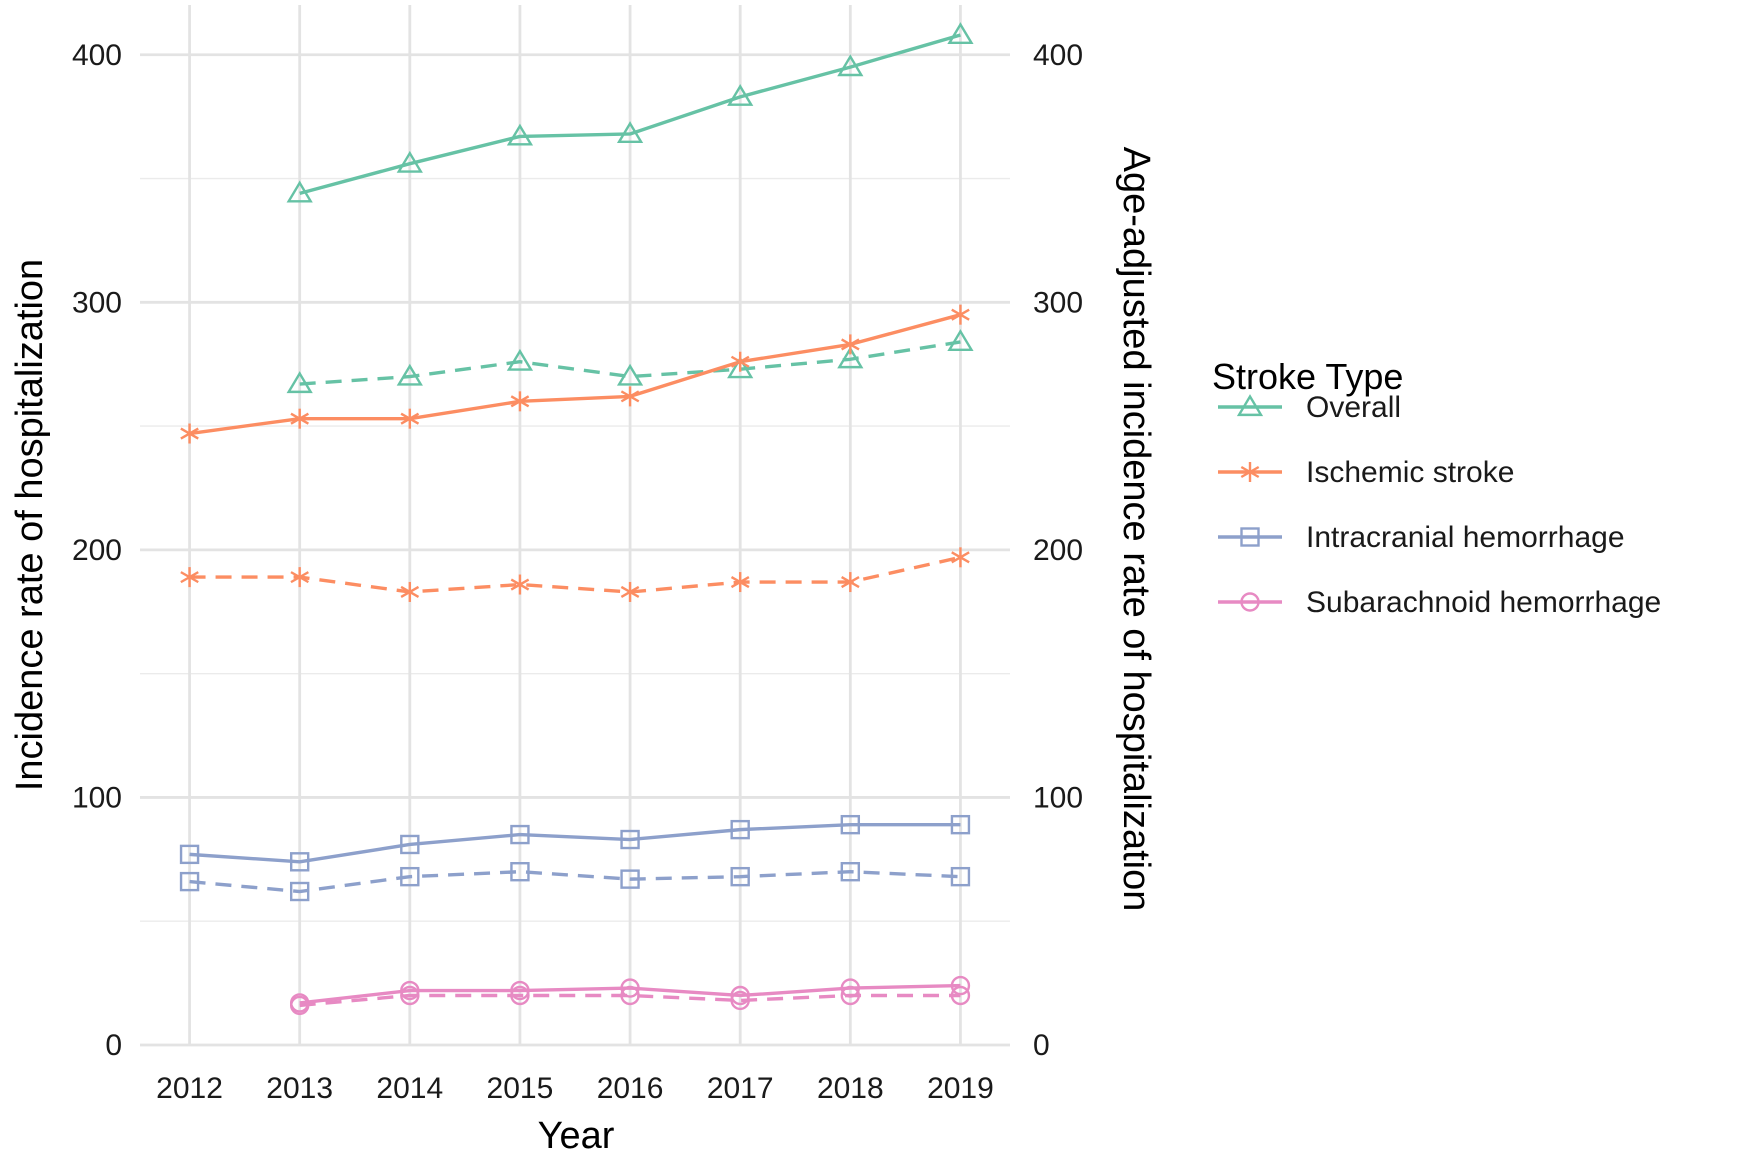 This screenshot has height=1161, width=1749. Describe the element at coordinates (1058, 302) in the screenshot. I see `right-y-tick-label: 300` at that location.